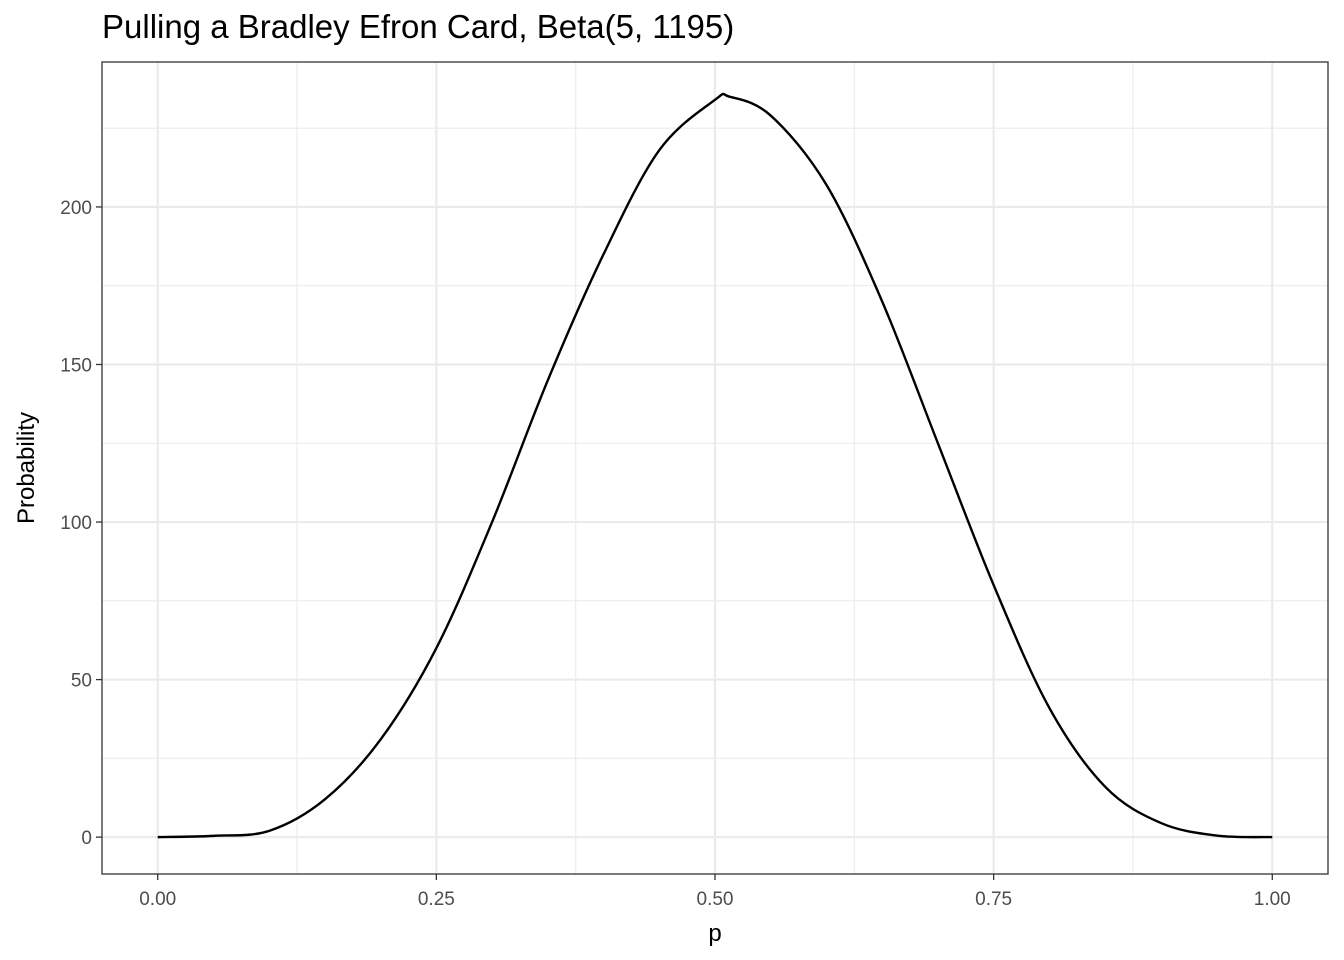 The width and height of the screenshot is (1344, 960). Describe the element at coordinates (81, 681) in the screenshot. I see `y-tick-label: 50` at that location.